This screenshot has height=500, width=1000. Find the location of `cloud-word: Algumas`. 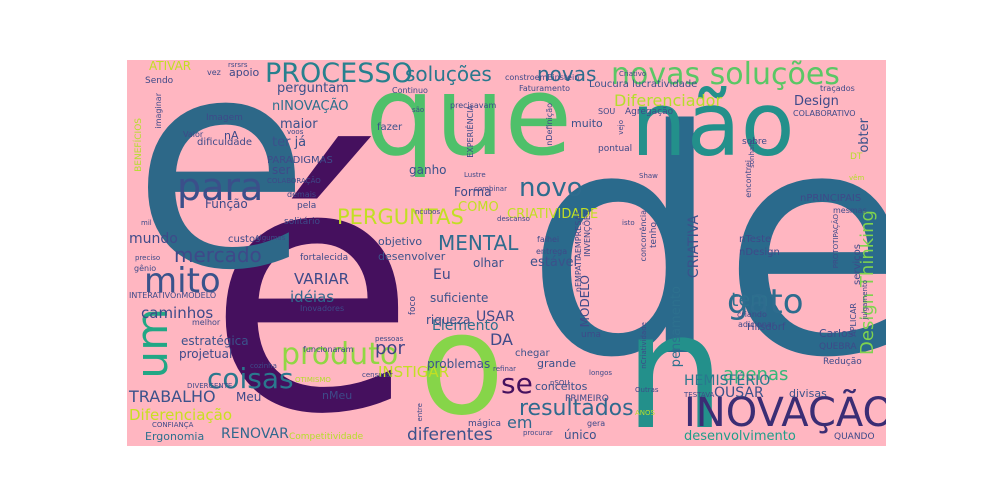

cloud-word: Algumas is located at coordinates (270, 238).